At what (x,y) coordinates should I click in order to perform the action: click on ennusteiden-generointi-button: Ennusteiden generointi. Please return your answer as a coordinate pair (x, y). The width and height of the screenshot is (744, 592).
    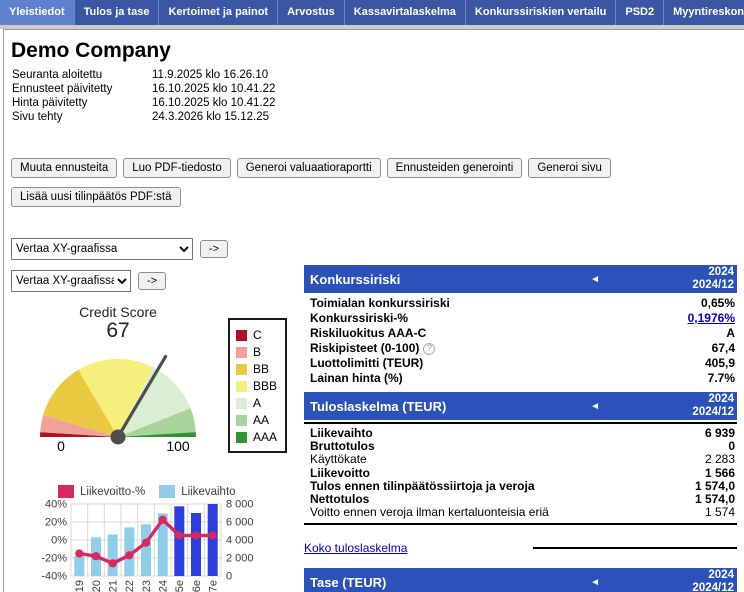
    Looking at the image, I should click on (454, 168).